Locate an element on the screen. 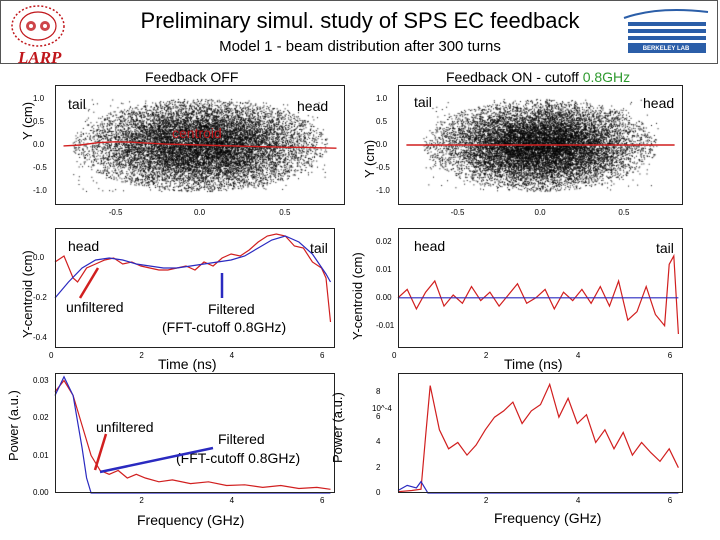 The width and height of the screenshot is (720, 540). spectrum-off-ylabel: Power (a.u.) is located at coordinates (13, 425).